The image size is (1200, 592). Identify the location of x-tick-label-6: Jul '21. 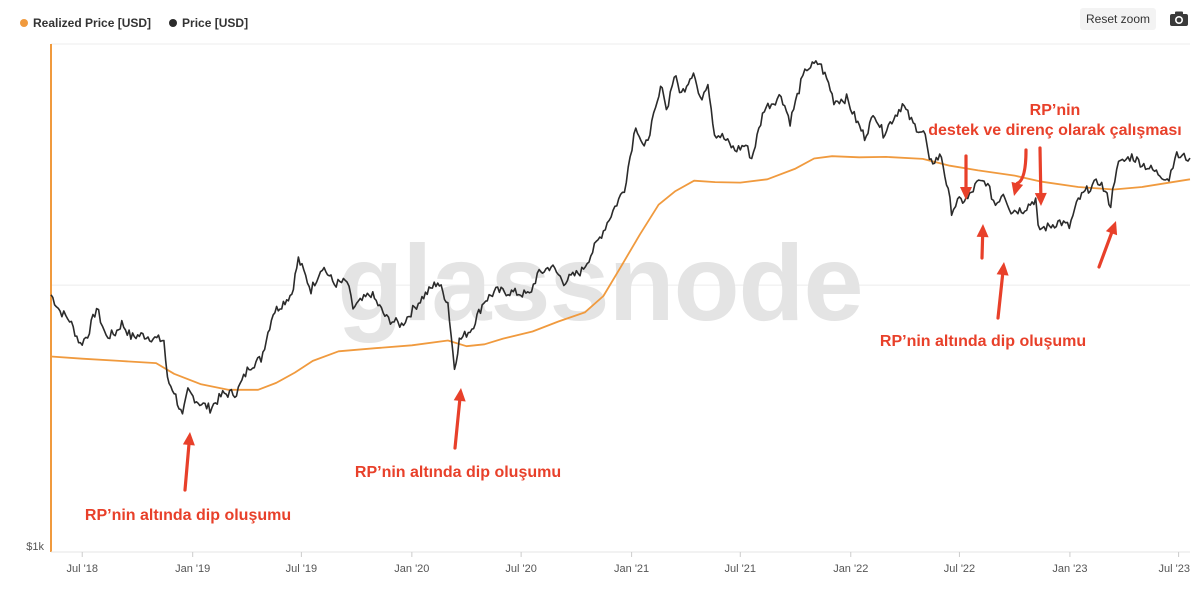
(740, 569).